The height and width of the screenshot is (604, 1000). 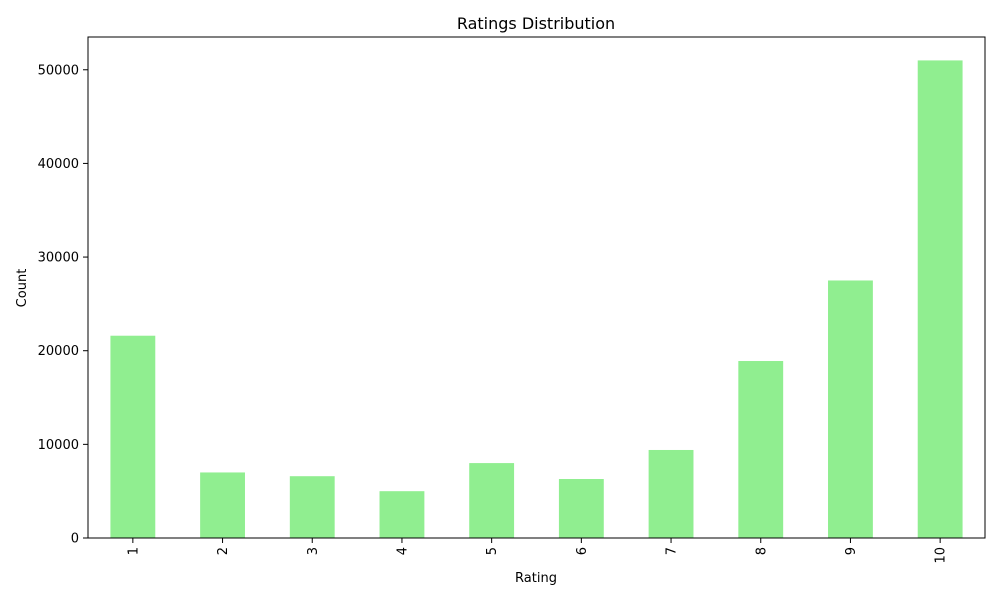 What do you see at coordinates (536, 578) in the screenshot?
I see `x-axis-label: Rating` at bounding box center [536, 578].